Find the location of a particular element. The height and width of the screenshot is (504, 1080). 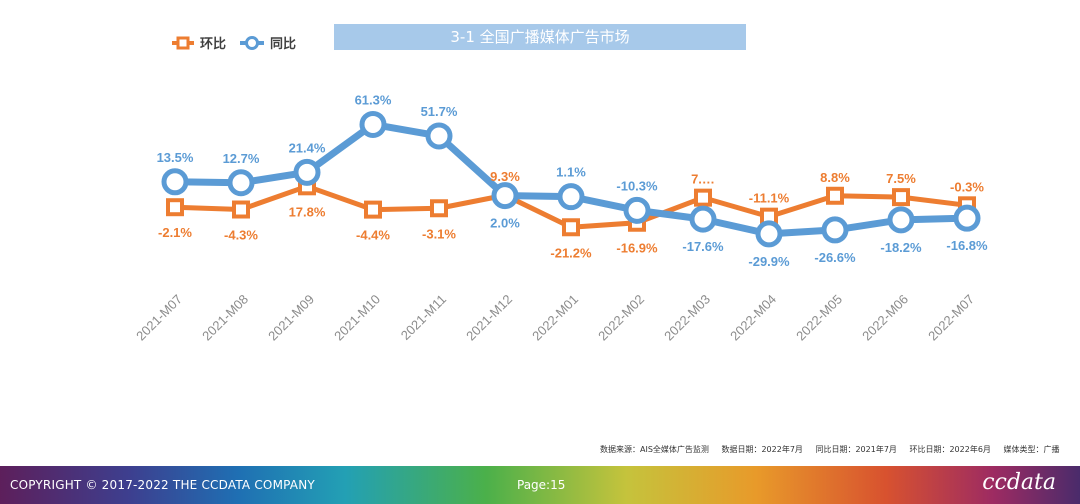

legend: 环比 同比 is located at coordinates (234, 43).